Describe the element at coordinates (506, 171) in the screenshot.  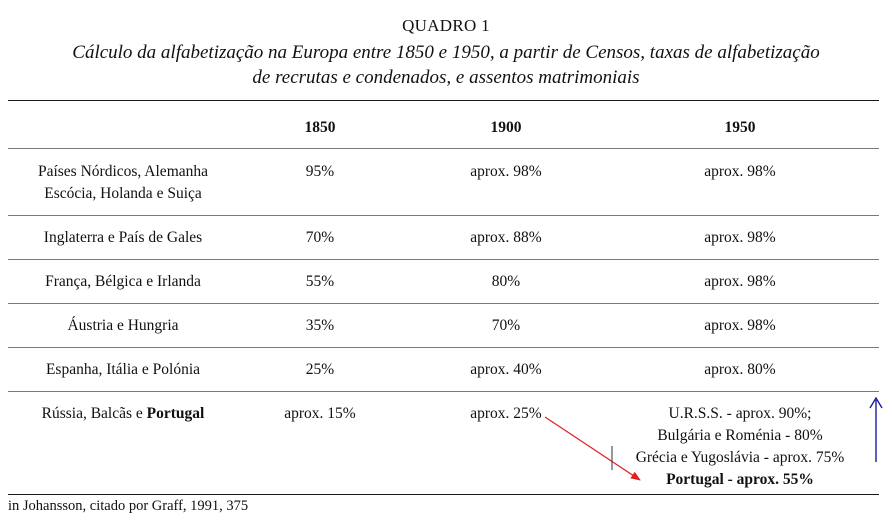
I see `cell-1900: aprox. 98%` at that location.